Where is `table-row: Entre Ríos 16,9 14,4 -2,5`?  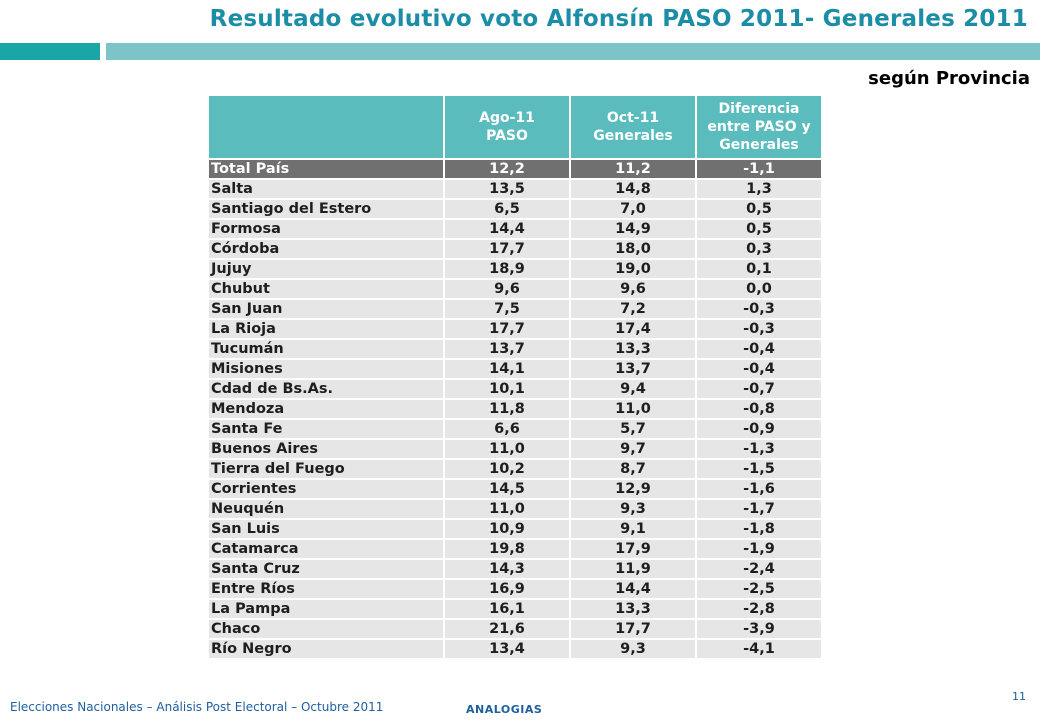
table-row: Entre Ríos 16,9 14,4 -2,5 is located at coordinates (516, 589).